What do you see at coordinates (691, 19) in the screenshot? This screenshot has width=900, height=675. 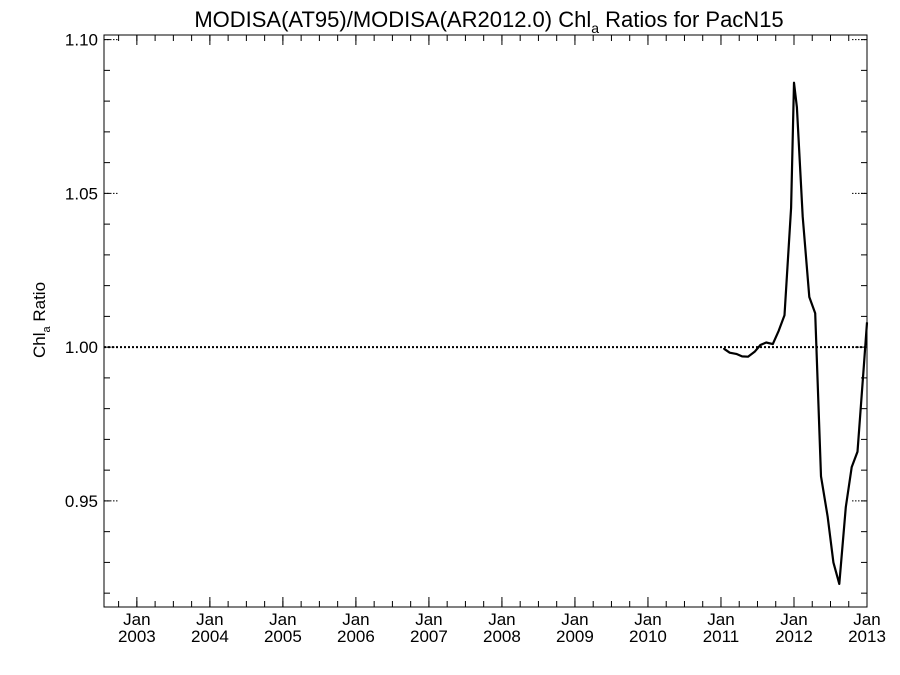 I see `chart-title-suffix: Ratios for PacN15` at bounding box center [691, 19].